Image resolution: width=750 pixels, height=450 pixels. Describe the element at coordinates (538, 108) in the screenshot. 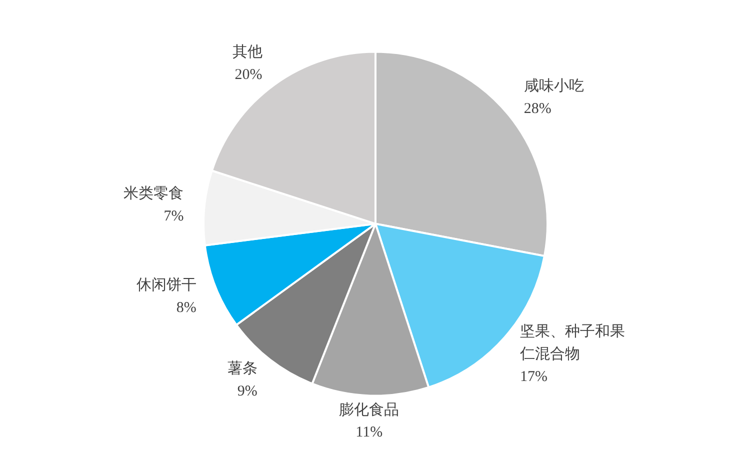

I see `data-label: 28%` at that location.